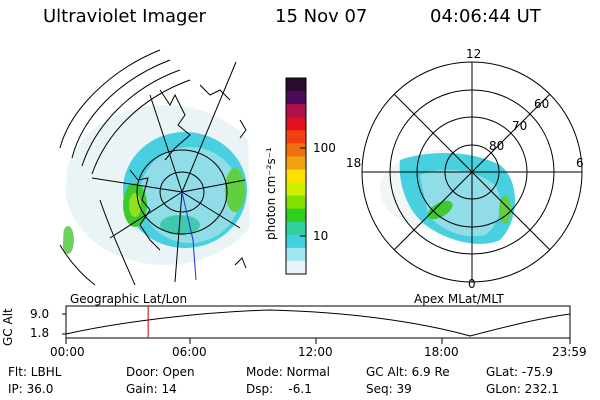  What do you see at coordinates (569, 352) in the screenshot?
I see `time-tick-2359: 23:59` at bounding box center [569, 352].